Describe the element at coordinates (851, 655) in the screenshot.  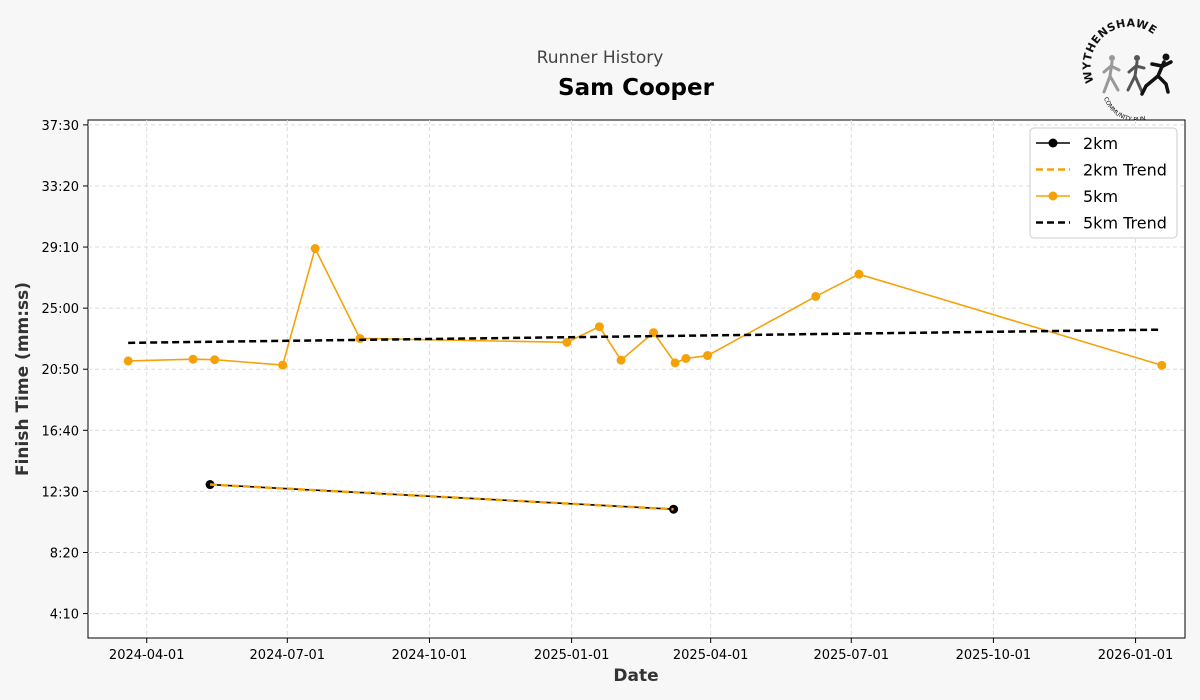
I see `x-tick-label: 2025-07-01` at that location.